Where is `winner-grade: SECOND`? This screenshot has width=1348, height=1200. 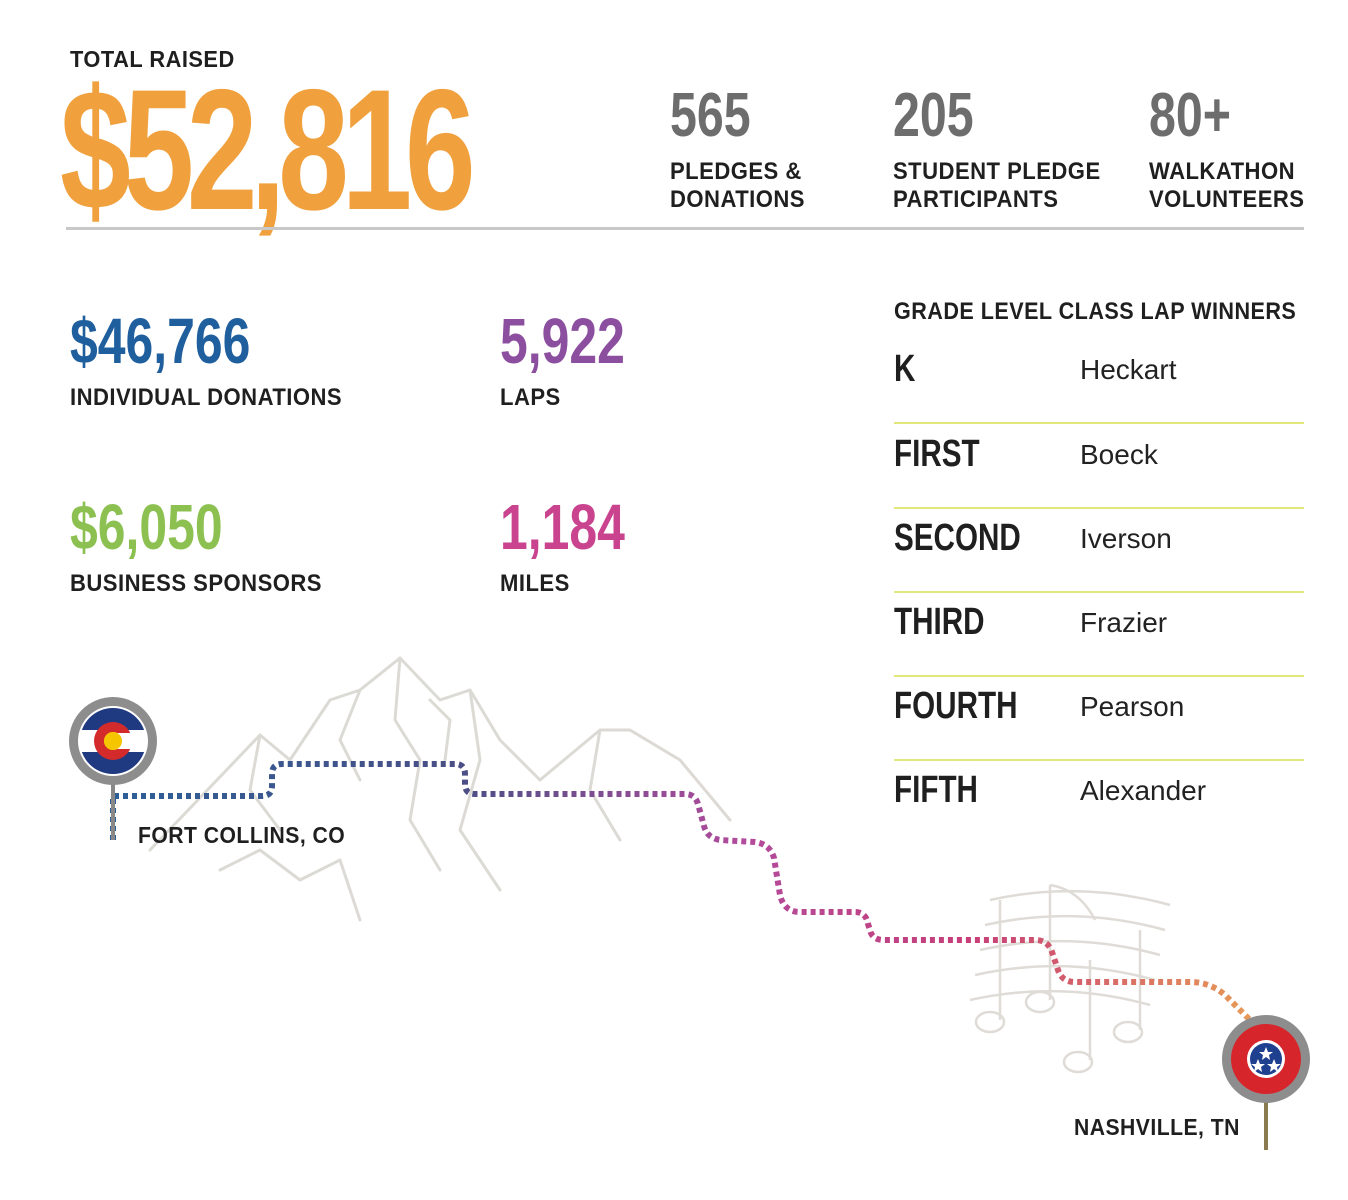
winner-grade: SECOND is located at coordinates (957, 538).